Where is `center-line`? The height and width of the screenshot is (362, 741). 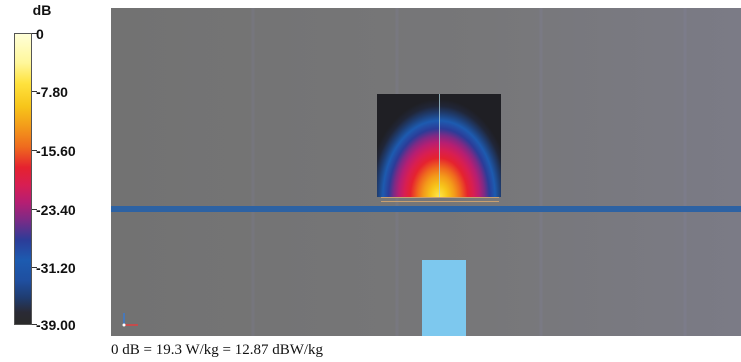 center-line is located at coordinates (439, 145).